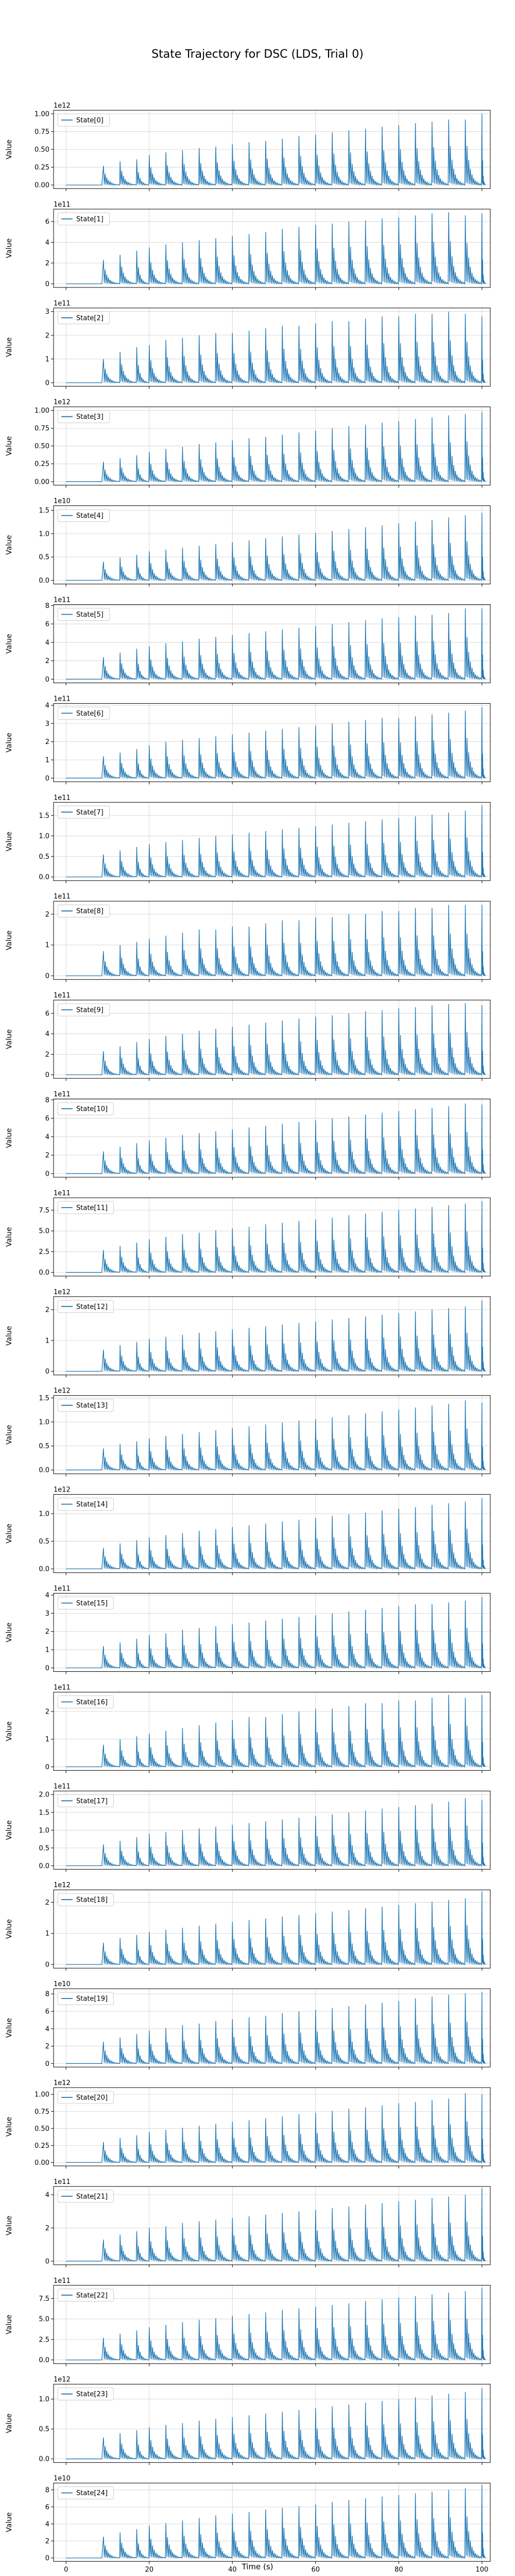  I want to click on legend: State[11], so click(85, 1207).